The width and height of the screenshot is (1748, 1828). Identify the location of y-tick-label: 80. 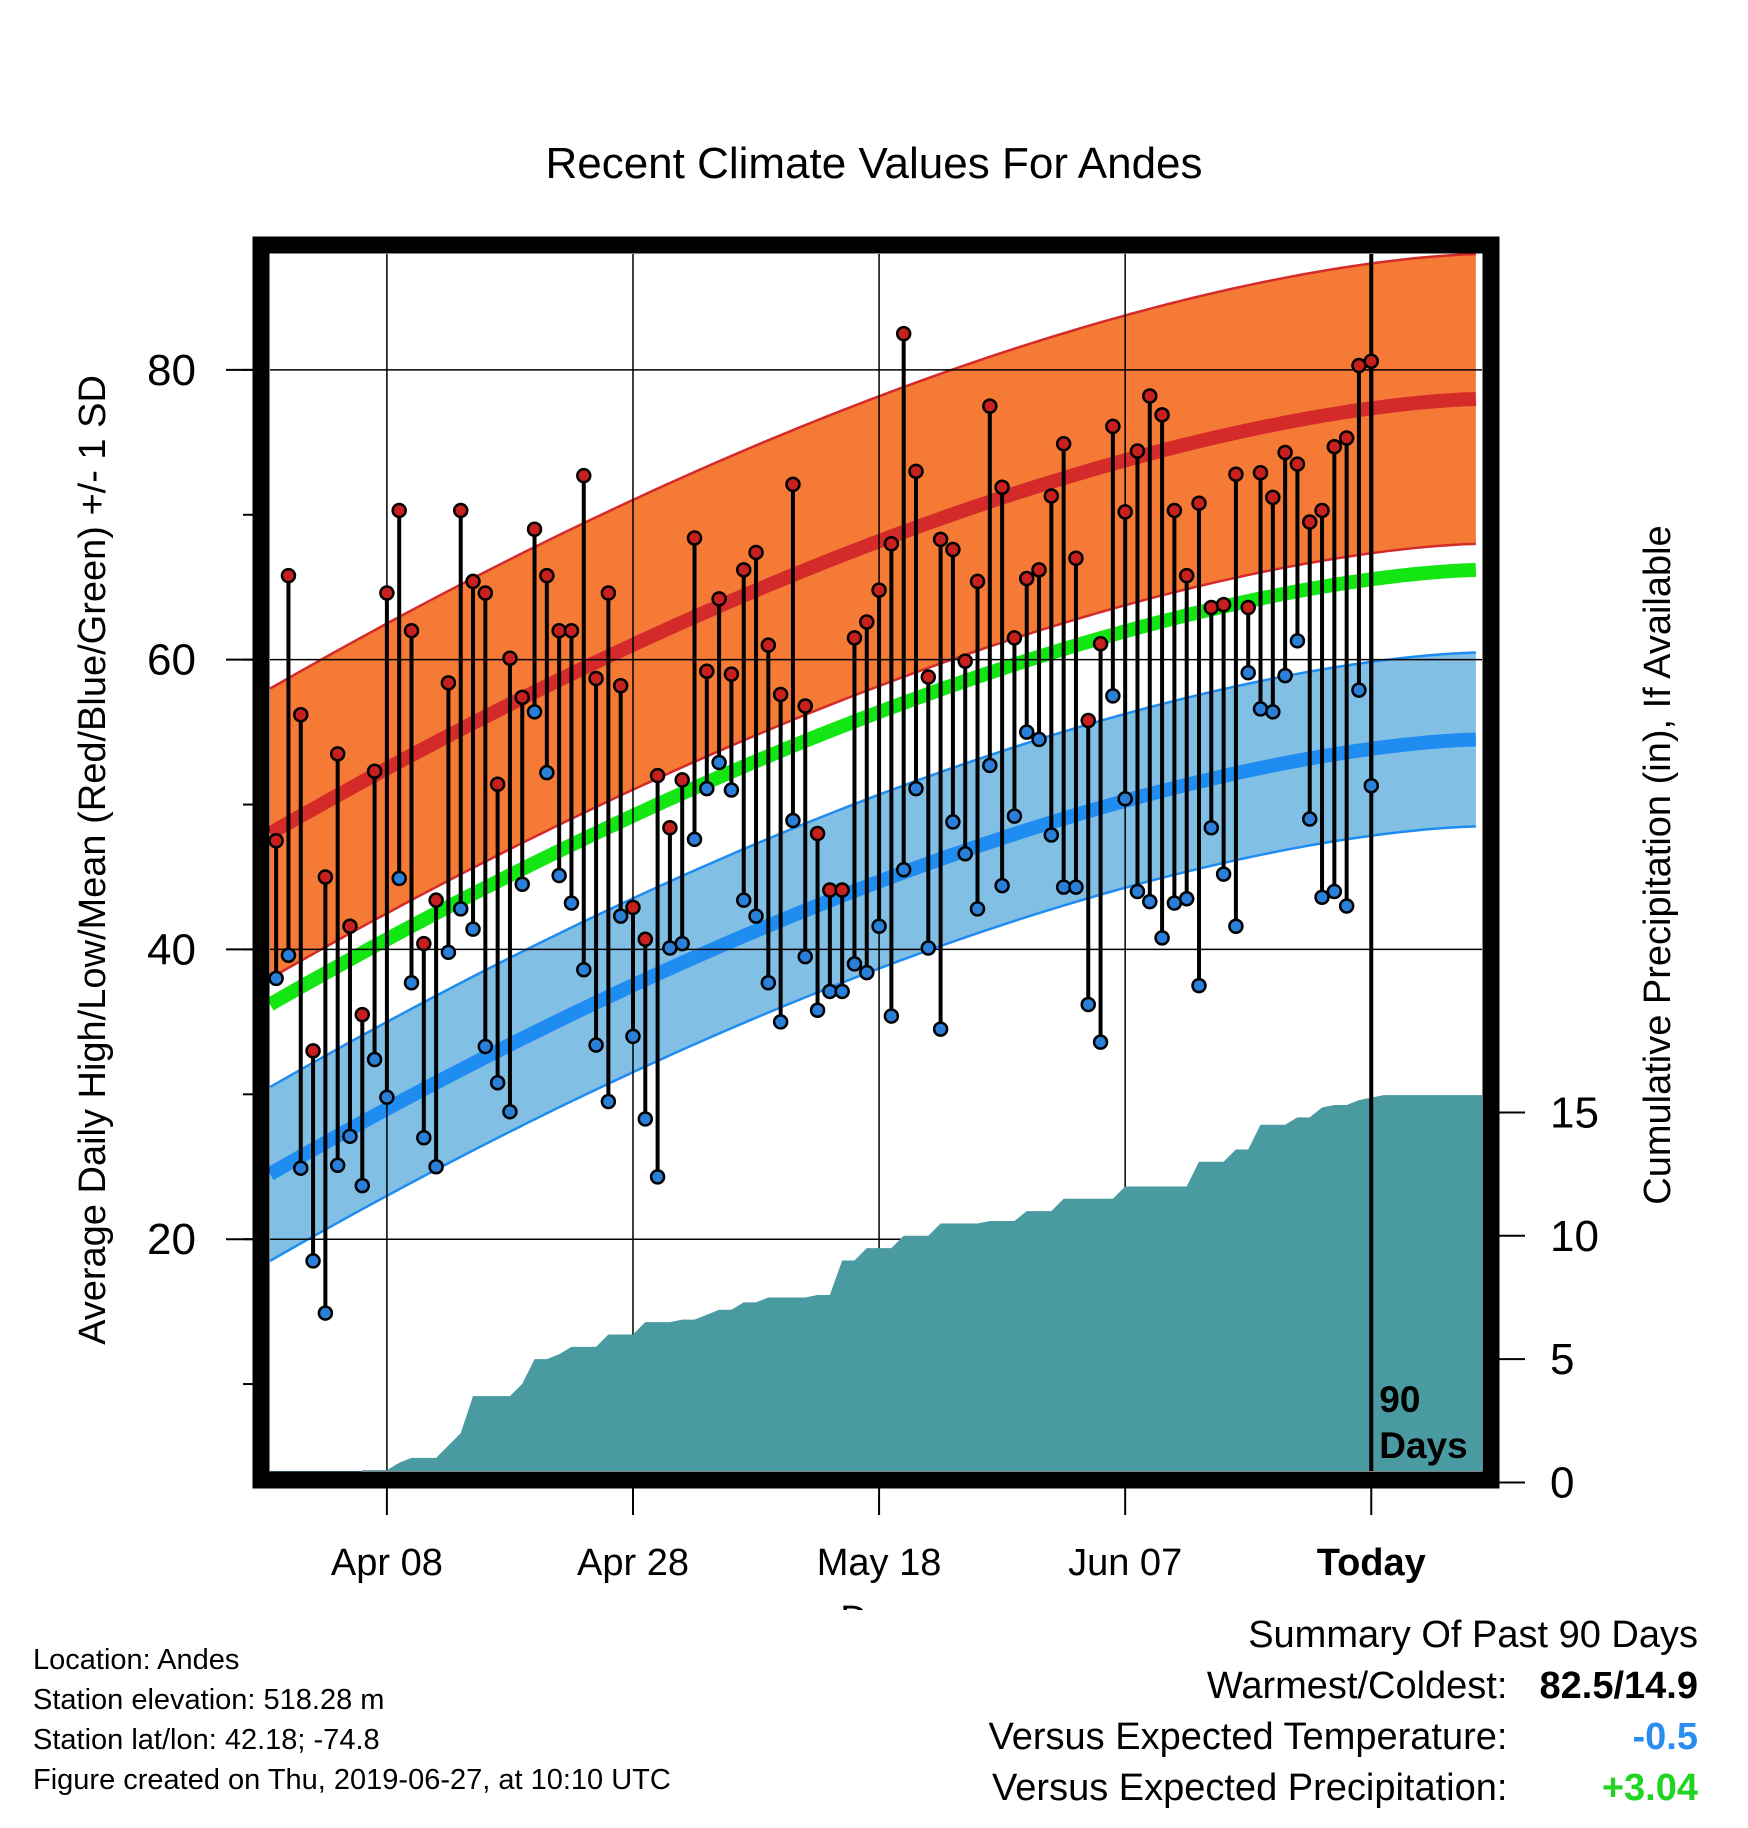
(171, 370).